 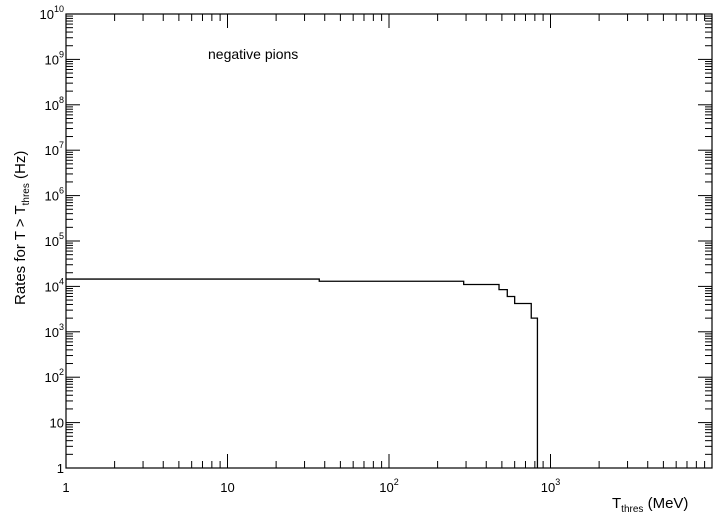 What do you see at coordinates (650, 505) in the screenshot?
I see `x-axis-title: Tthres (MeV)` at bounding box center [650, 505].